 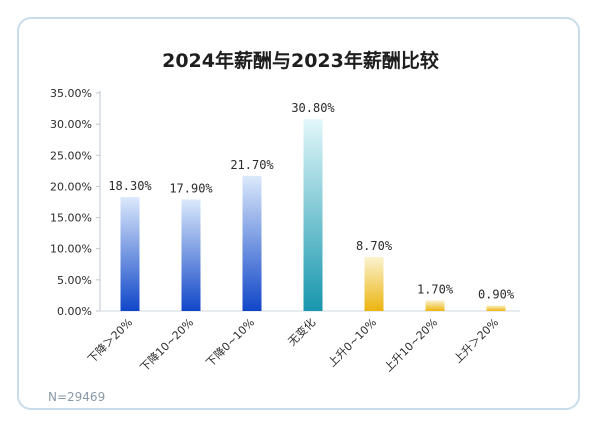 What do you see at coordinates (301, 331) in the screenshot?
I see `x-category-label: 无变化` at bounding box center [301, 331].